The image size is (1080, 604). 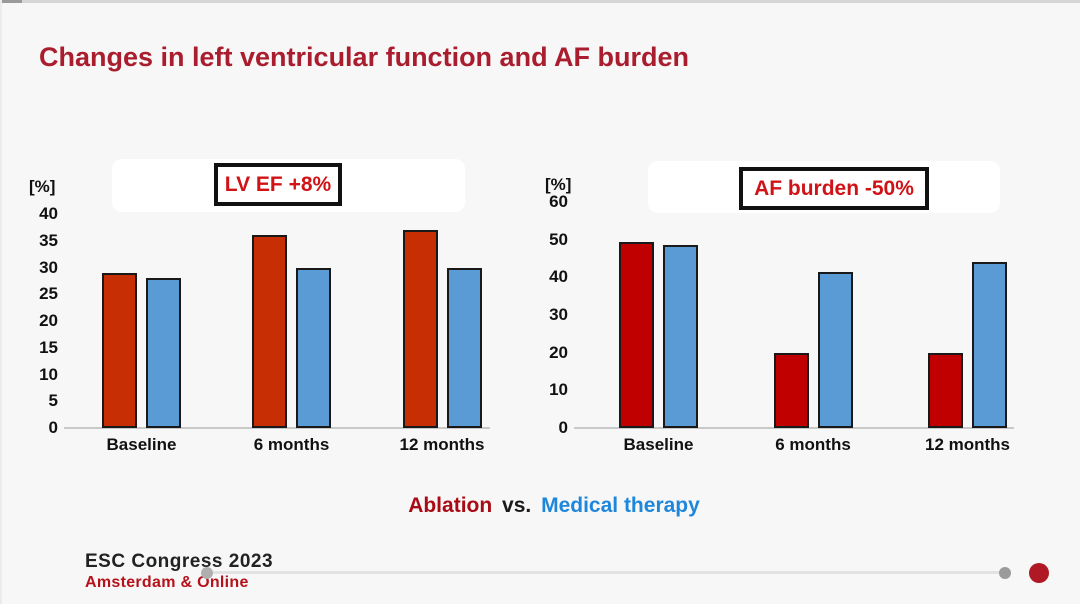 What do you see at coordinates (540, 1) in the screenshot?
I see `slide-top-border` at bounding box center [540, 1].